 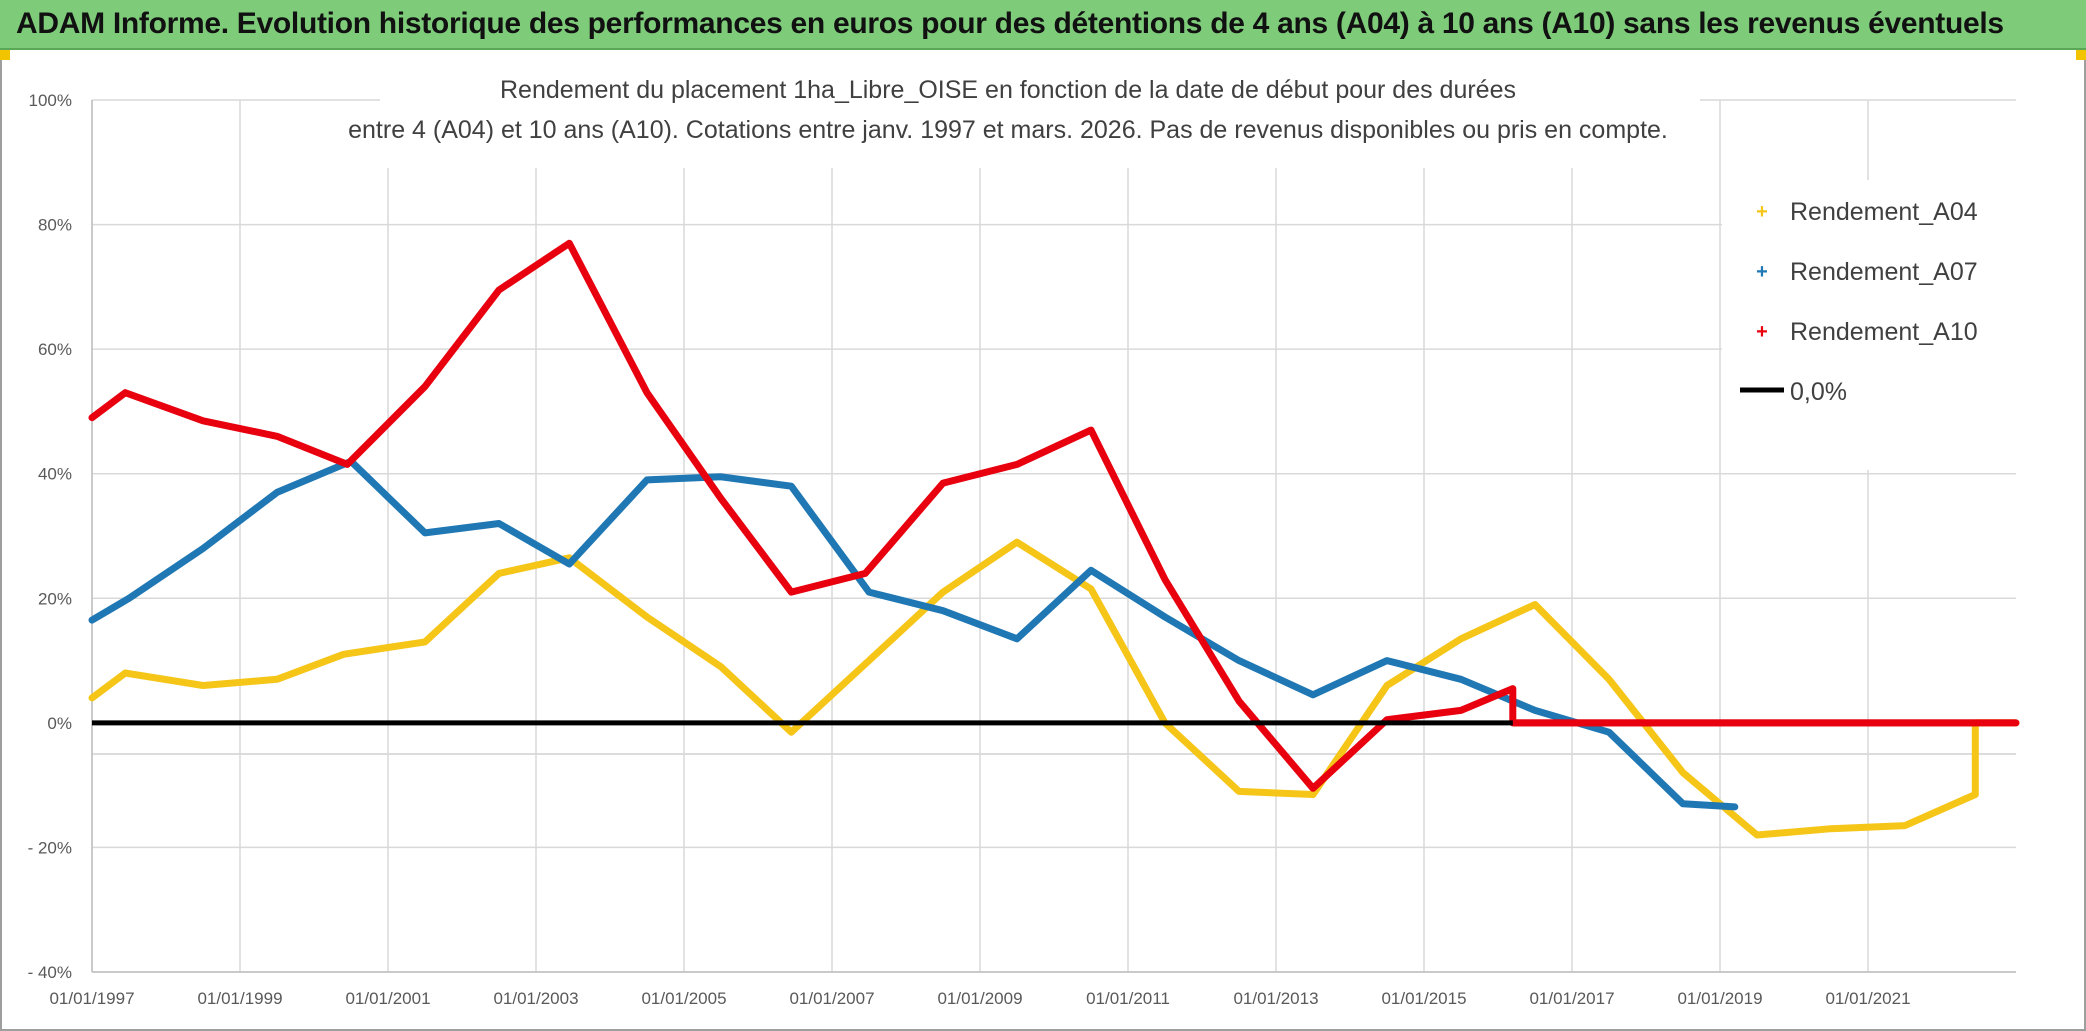 What do you see at coordinates (50, 536) in the screenshot?
I see `y-axis-ticks: 100% 80% 60% 40% 20% 0% - 20% - 40%` at bounding box center [50, 536].